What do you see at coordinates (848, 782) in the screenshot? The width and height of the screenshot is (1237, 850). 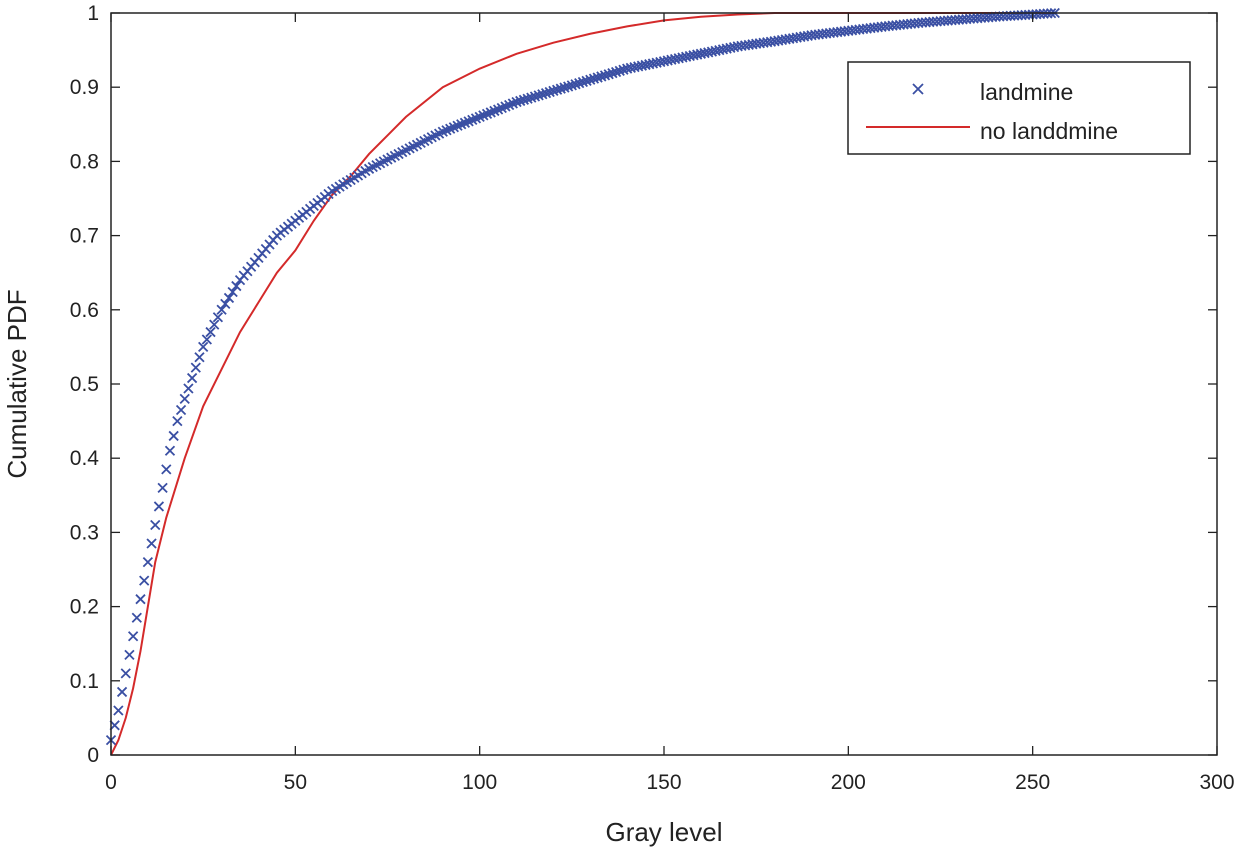 I see `x-tick-label: 200` at bounding box center [848, 782].